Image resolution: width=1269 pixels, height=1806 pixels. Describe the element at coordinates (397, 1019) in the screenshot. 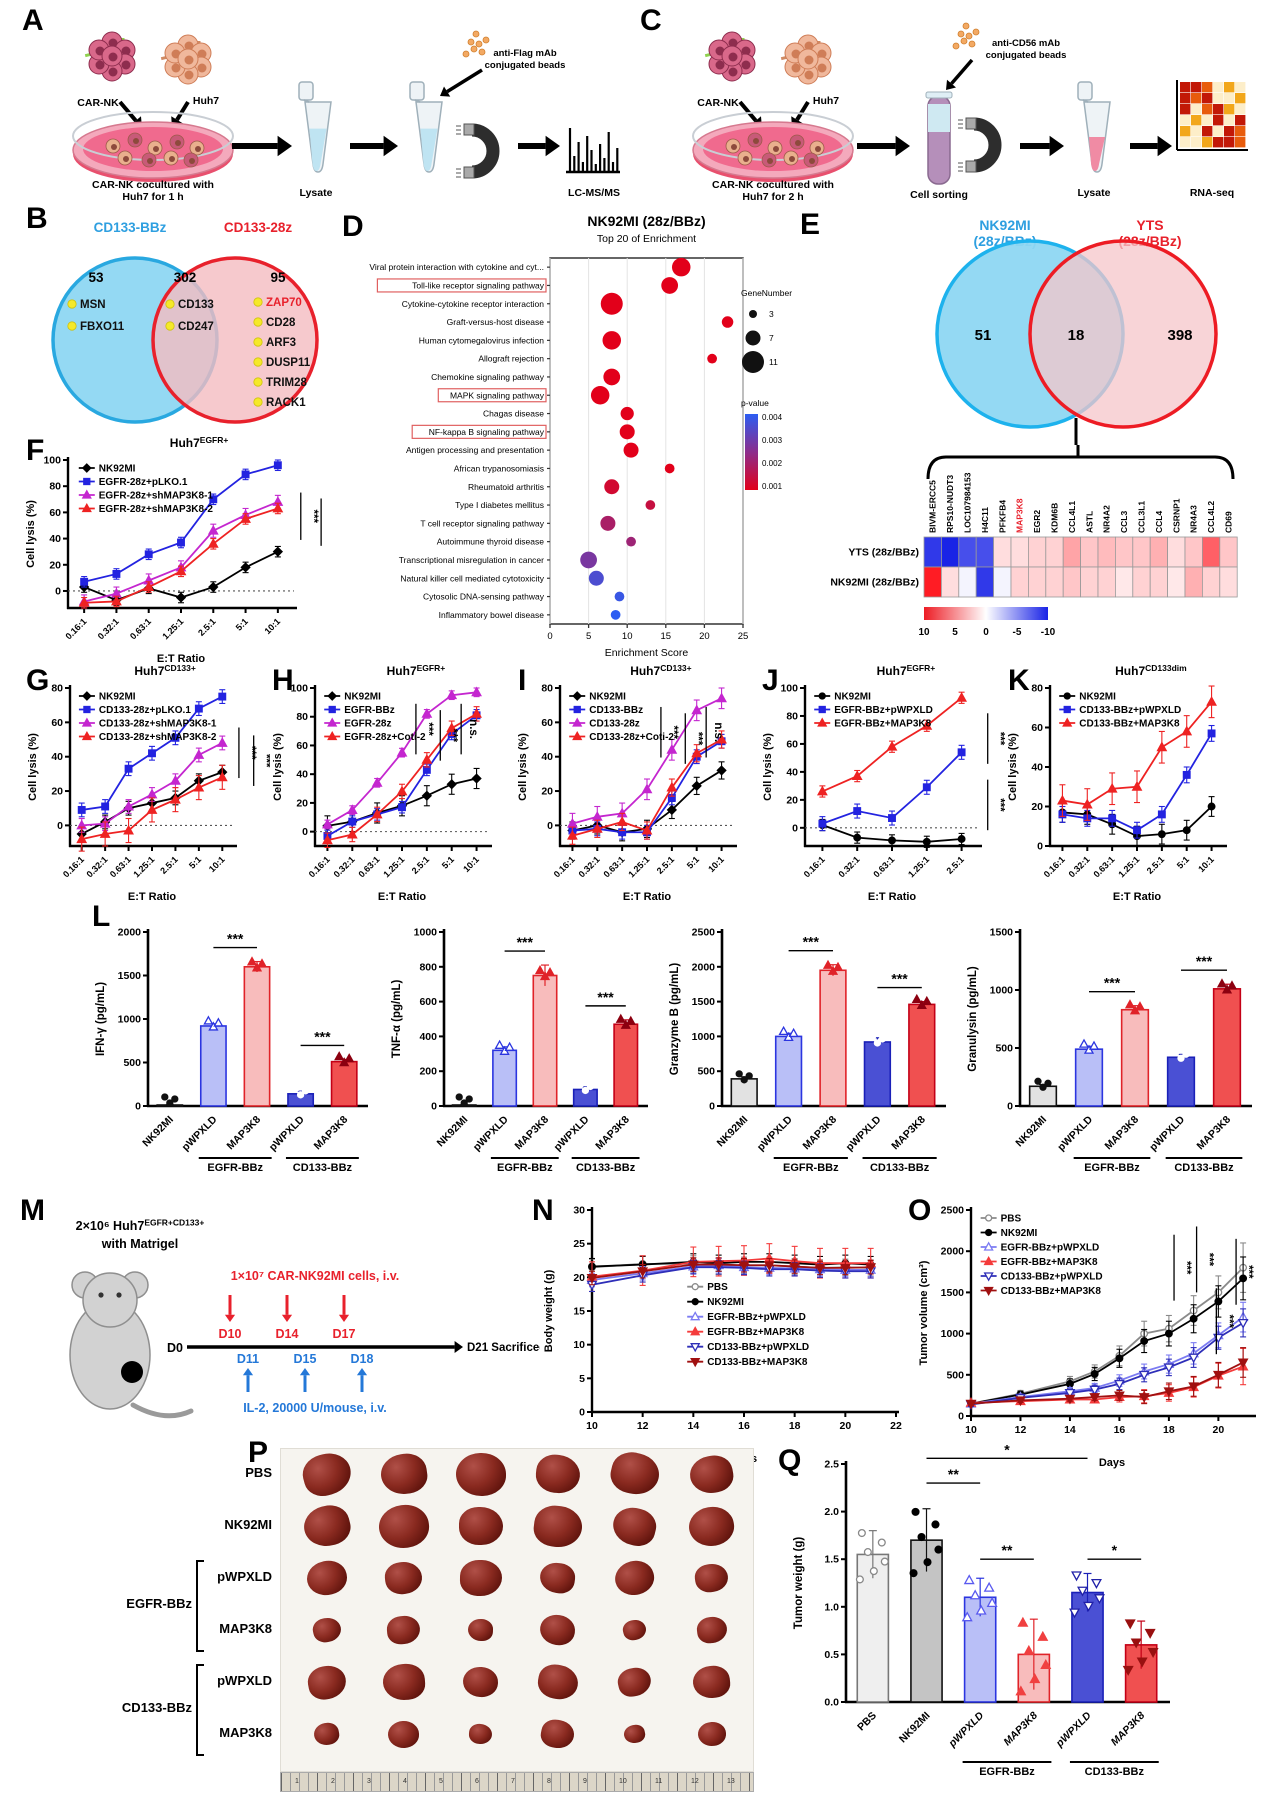

I see `svg-text: TNF-α (pg/mL)` at that location.